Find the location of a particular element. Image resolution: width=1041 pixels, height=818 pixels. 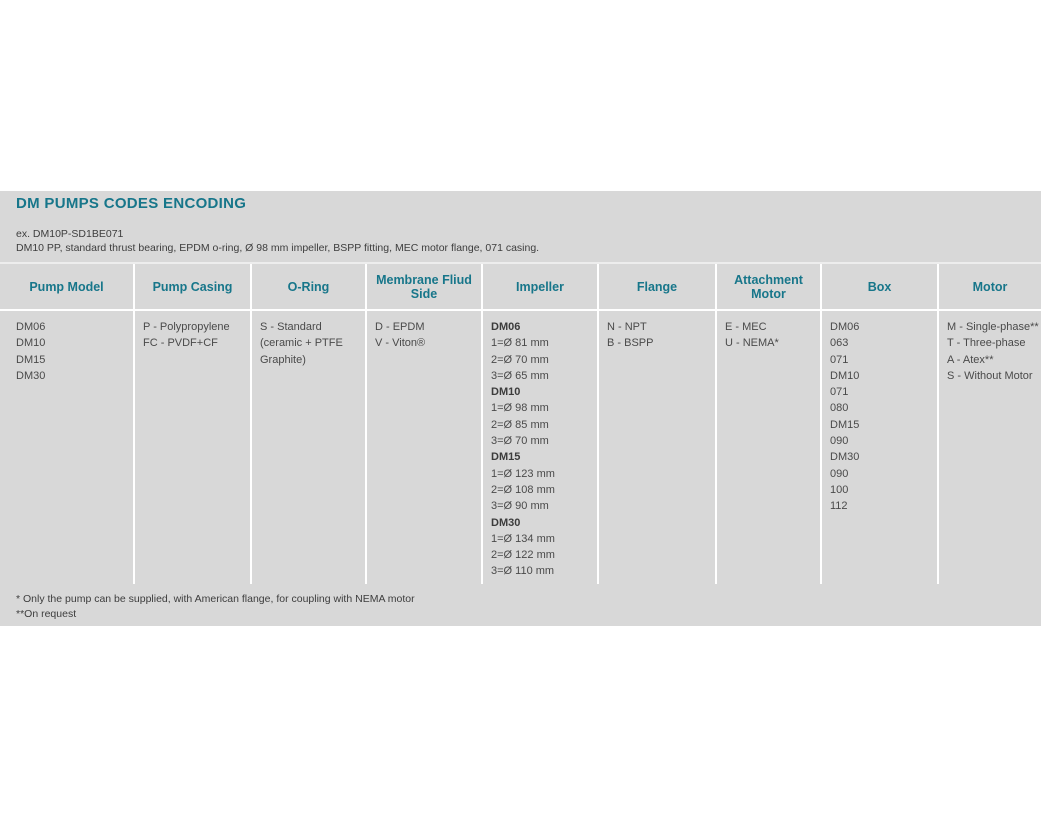

column-header: O-Ring is located at coordinates (308, 287).